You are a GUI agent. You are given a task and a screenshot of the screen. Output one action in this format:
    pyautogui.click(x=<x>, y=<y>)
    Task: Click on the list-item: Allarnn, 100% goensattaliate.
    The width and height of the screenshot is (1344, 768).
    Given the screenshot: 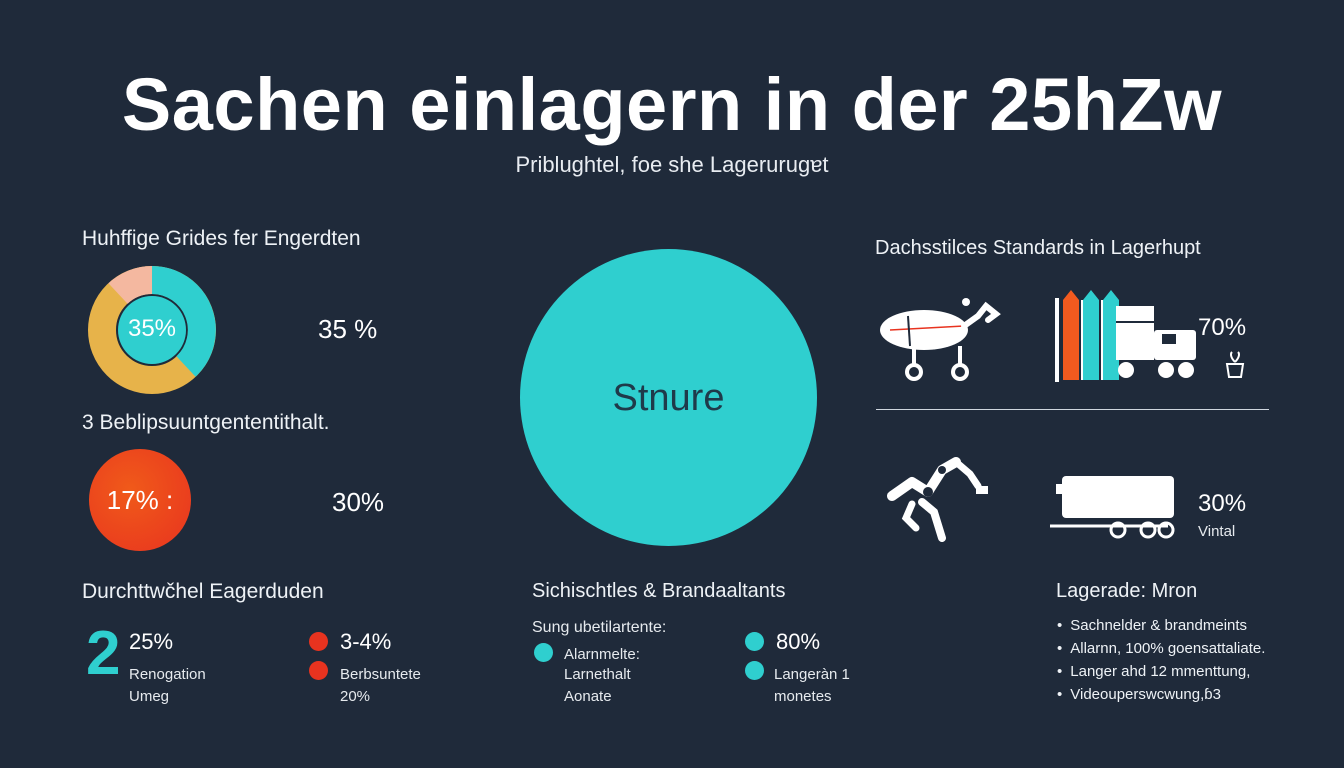 What is the action you would take?
    pyautogui.click(x=1161, y=648)
    